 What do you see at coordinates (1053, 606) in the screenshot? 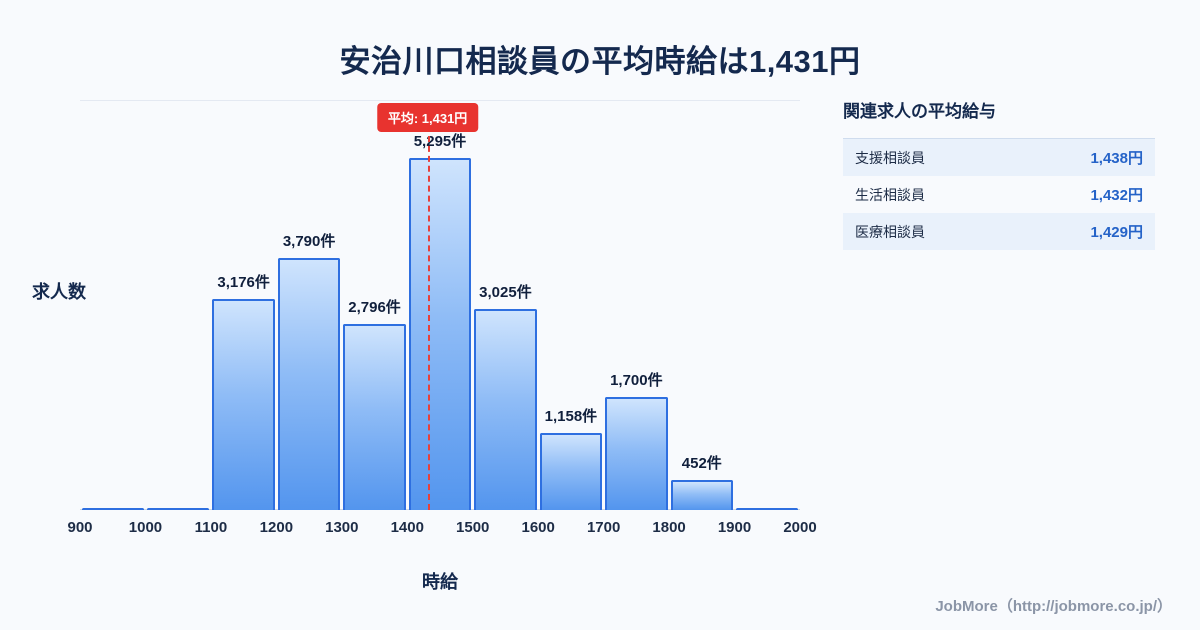
I see `source-credit: JobMore（http://jobmore.co.jp/）` at bounding box center [1053, 606].